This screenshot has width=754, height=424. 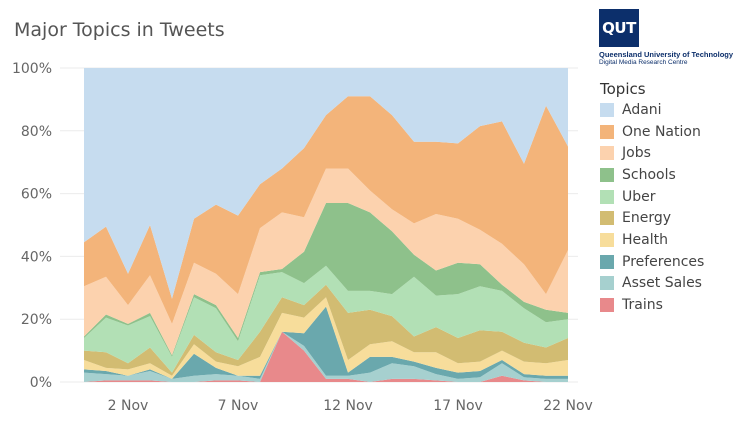 What do you see at coordinates (119, 30) in the screenshot?
I see `chart-title: Major Topics in Tweets` at bounding box center [119, 30].